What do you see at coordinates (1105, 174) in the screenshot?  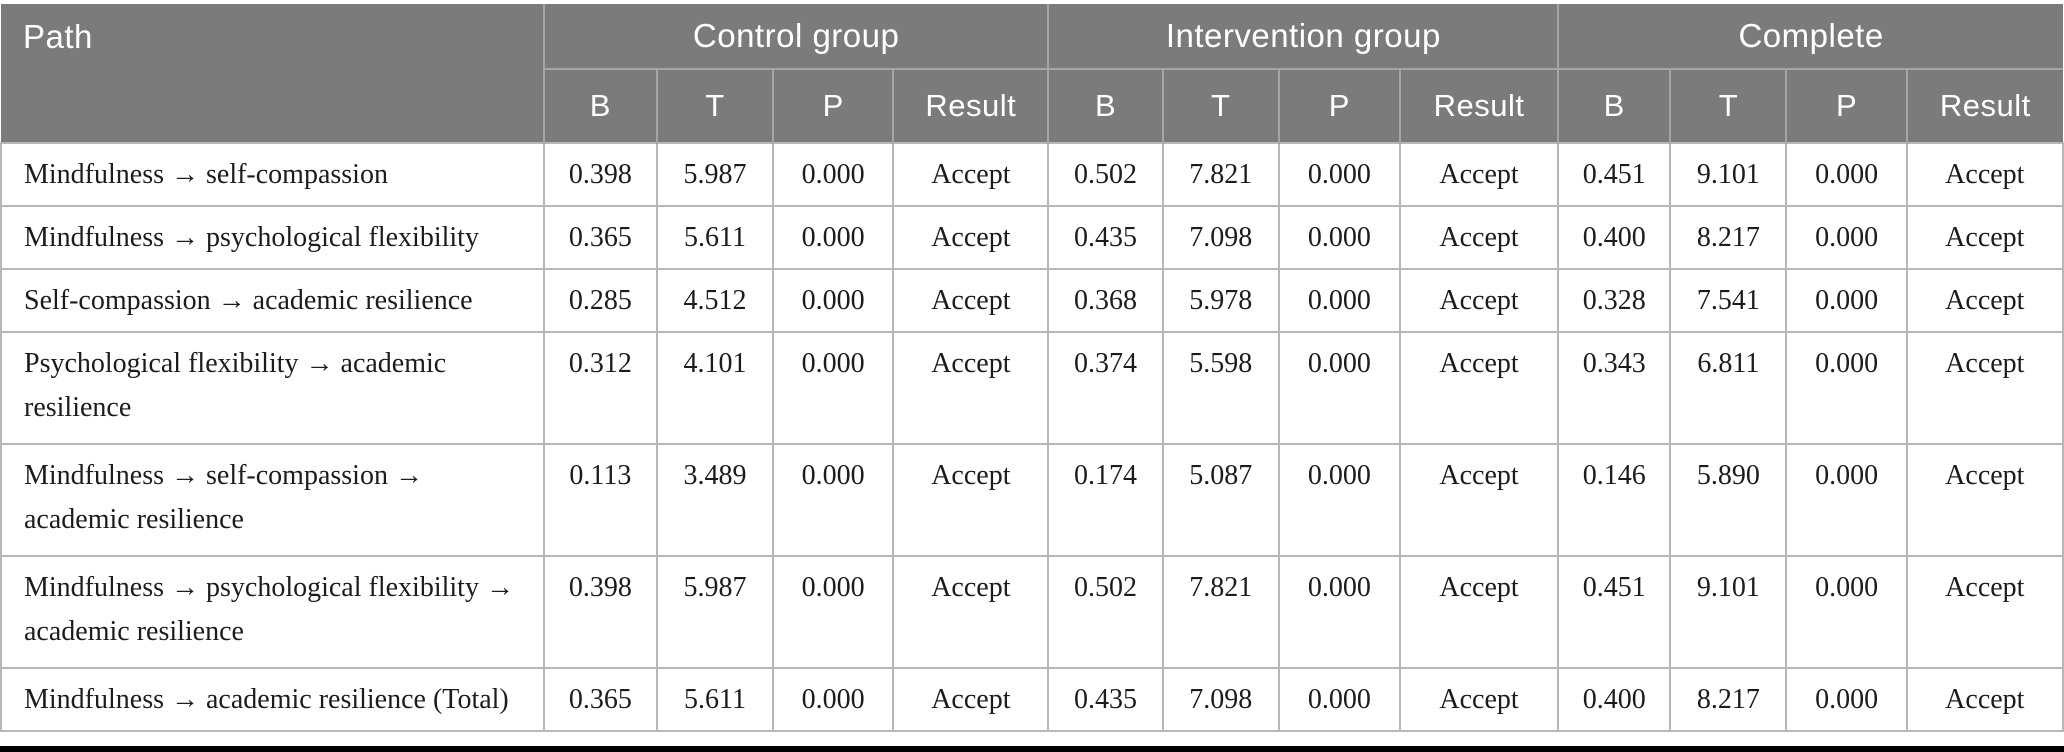 I see `value-cell: 0.502` at bounding box center [1105, 174].